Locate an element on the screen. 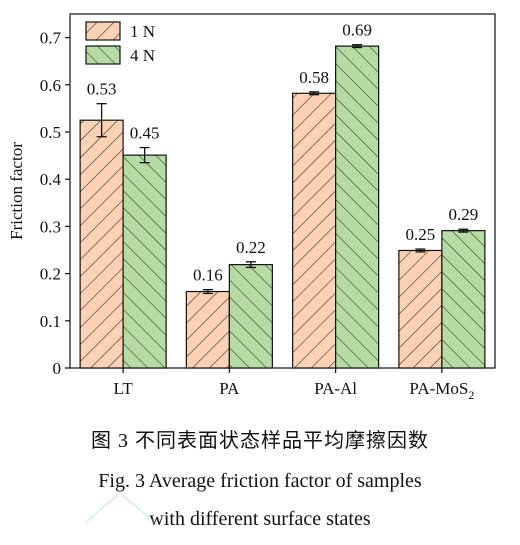  bar-1N-LT is located at coordinates (101, 244).